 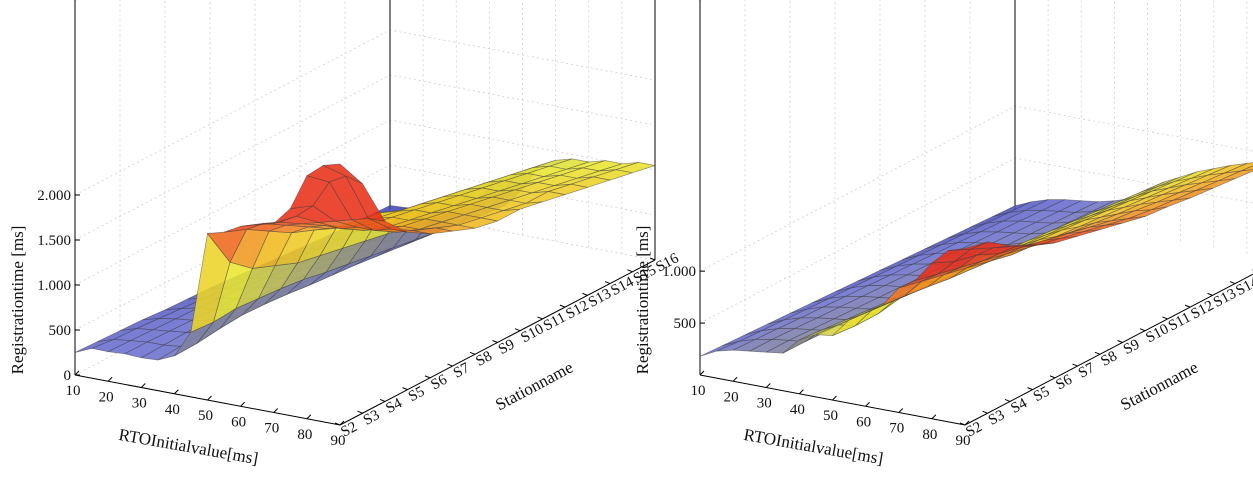 What do you see at coordinates (555, 322) in the screenshot?
I see `station-tick-label: S11` at bounding box center [555, 322].